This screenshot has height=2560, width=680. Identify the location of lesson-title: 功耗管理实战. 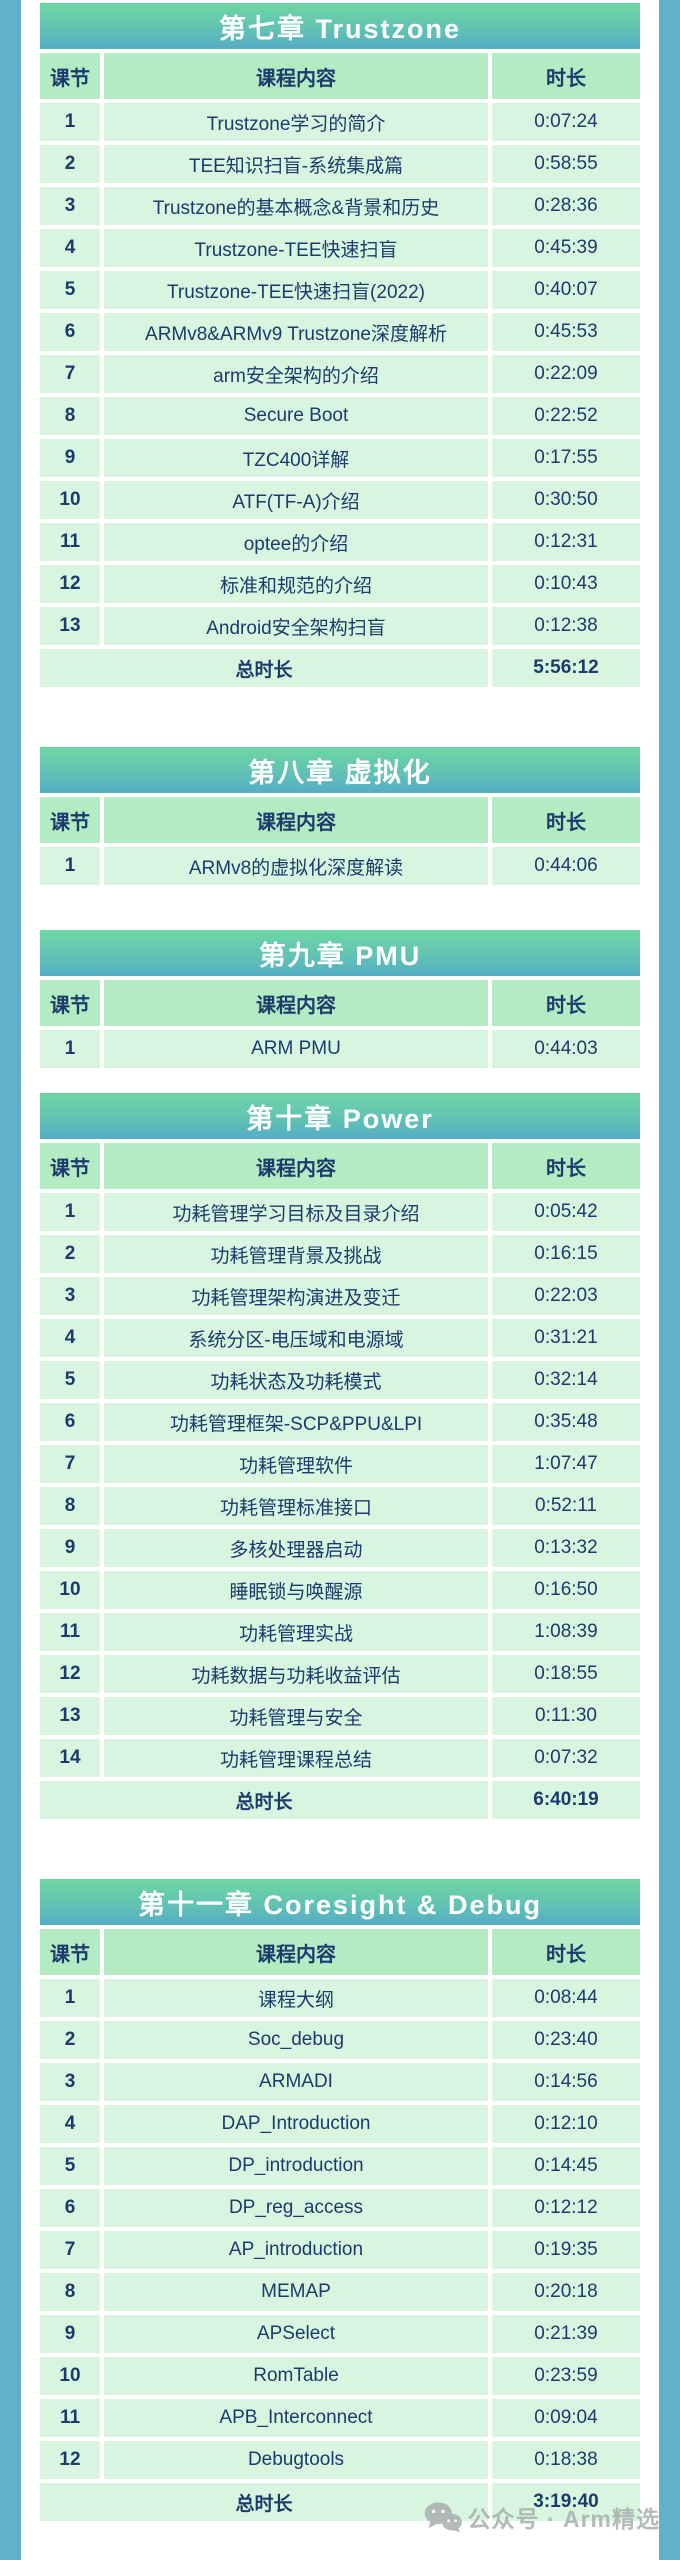
(296, 1632).